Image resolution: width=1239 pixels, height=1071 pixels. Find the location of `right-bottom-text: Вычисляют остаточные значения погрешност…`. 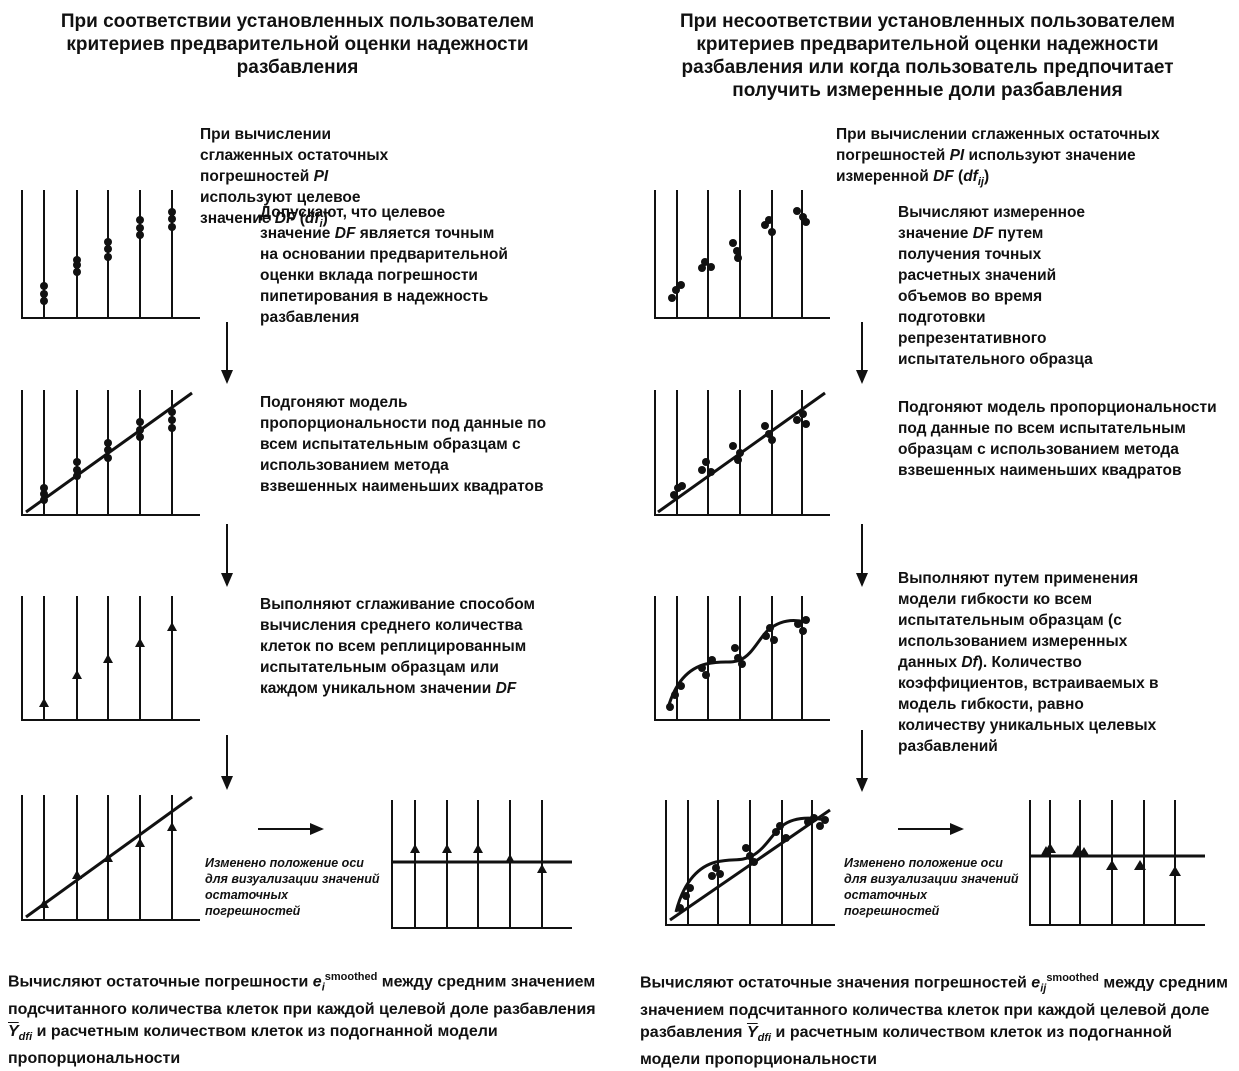

right-bottom-text: Вычисляют остаточные значения погрешност… is located at coordinates (934, 1020).